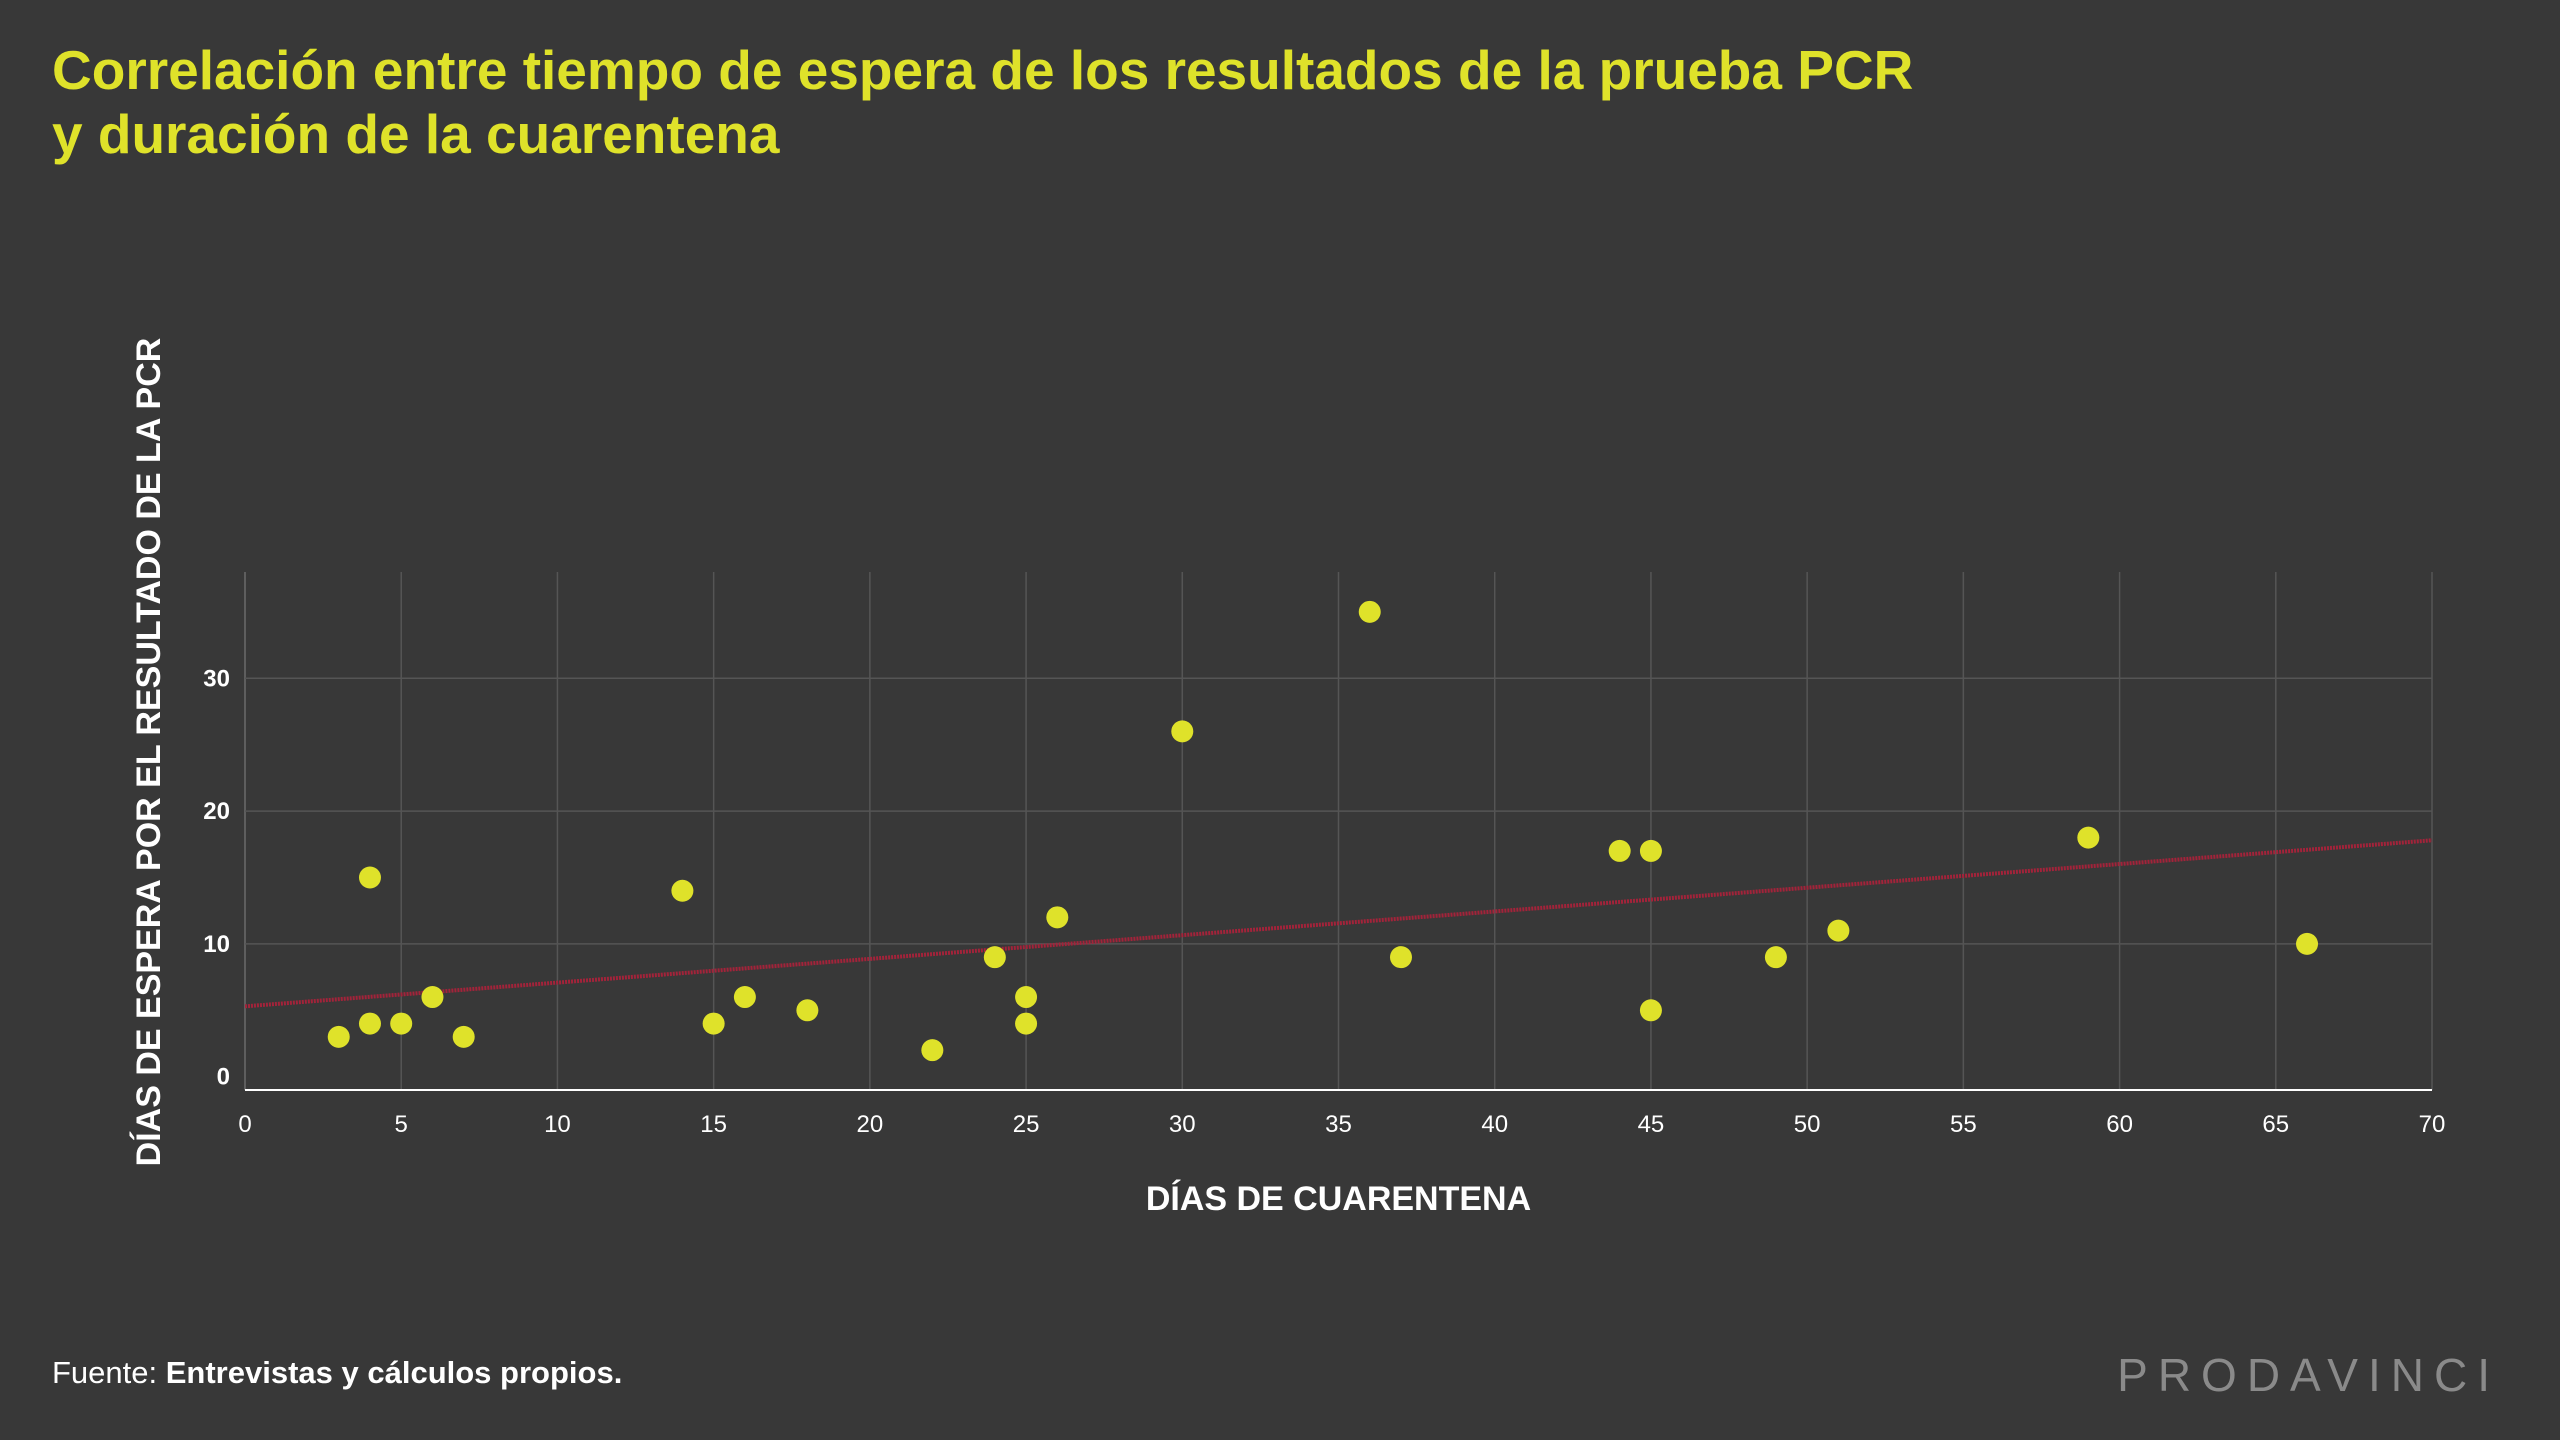 This screenshot has width=2560, height=1440. I want to click on x-axis-label: DÍAS DE CUARENTENA, so click(1338, 1199).